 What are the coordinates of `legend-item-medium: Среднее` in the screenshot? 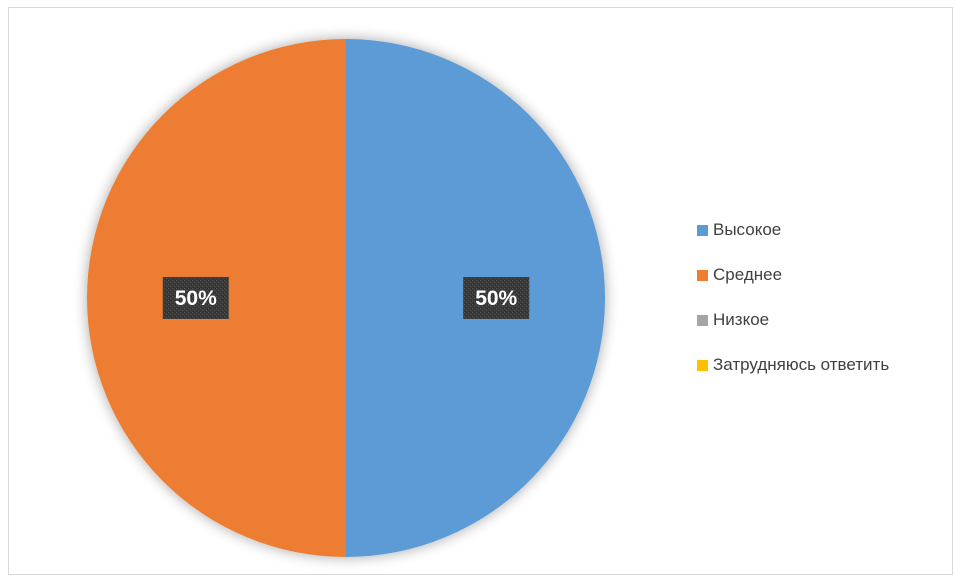 It's located at (793, 286).